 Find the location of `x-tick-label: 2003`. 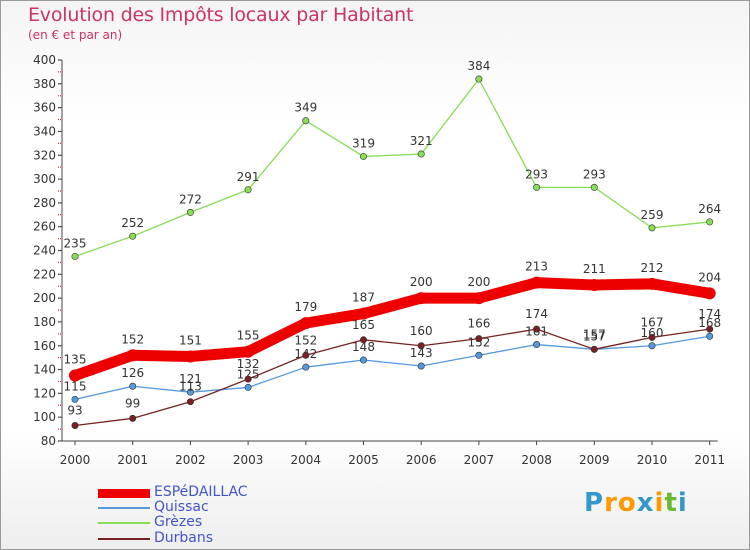

x-tick-label: 2003 is located at coordinates (248, 460).